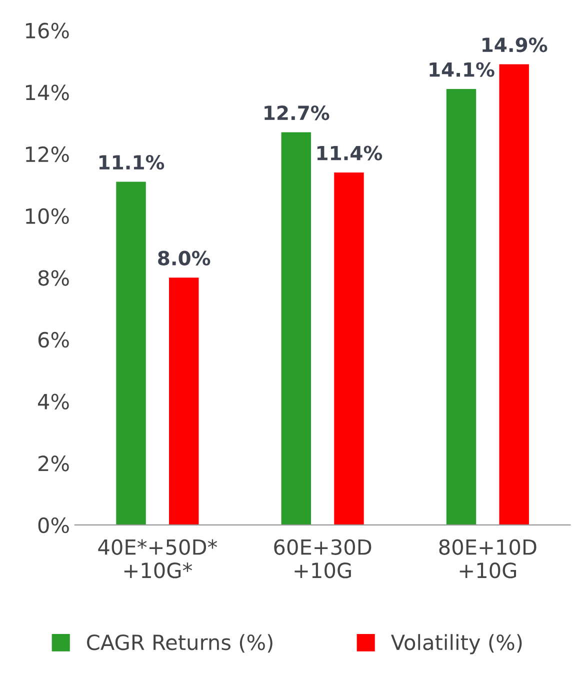  Describe the element at coordinates (53, 340) in the screenshot. I see `y-tick-label: 6%` at that location.